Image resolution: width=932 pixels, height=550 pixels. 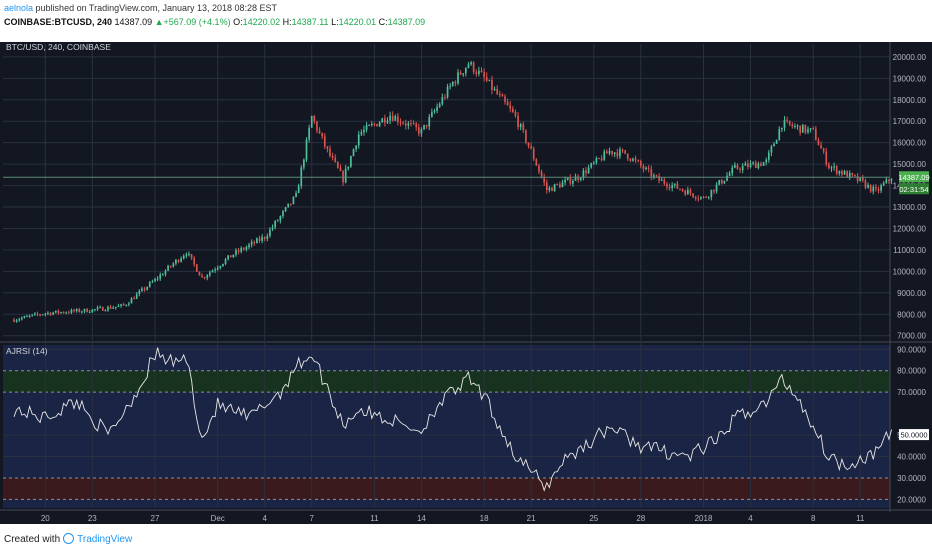 What do you see at coordinates (914, 177) in the screenshot?
I see `last-price-tag` at bounding box center [914, 177].